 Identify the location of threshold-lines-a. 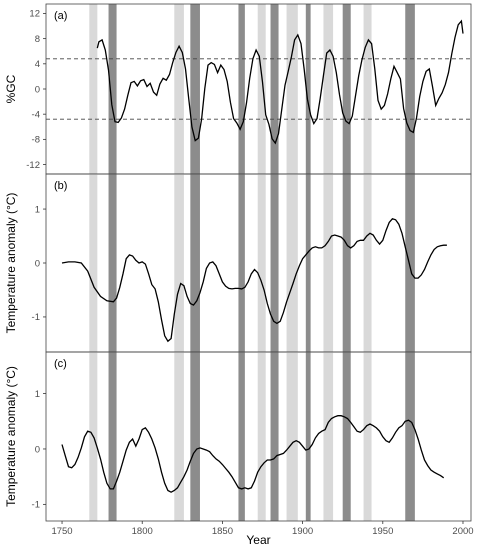
(258, 89).